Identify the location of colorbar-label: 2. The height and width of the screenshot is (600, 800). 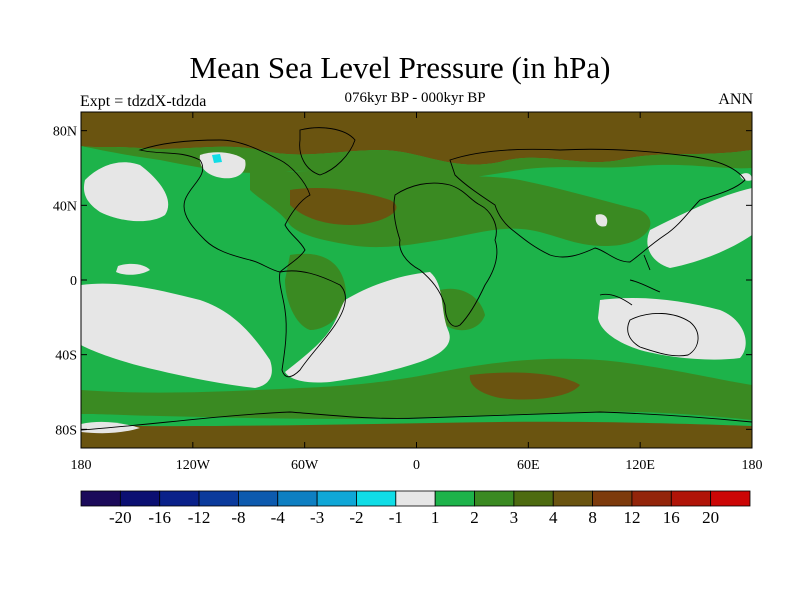
(474, 517).